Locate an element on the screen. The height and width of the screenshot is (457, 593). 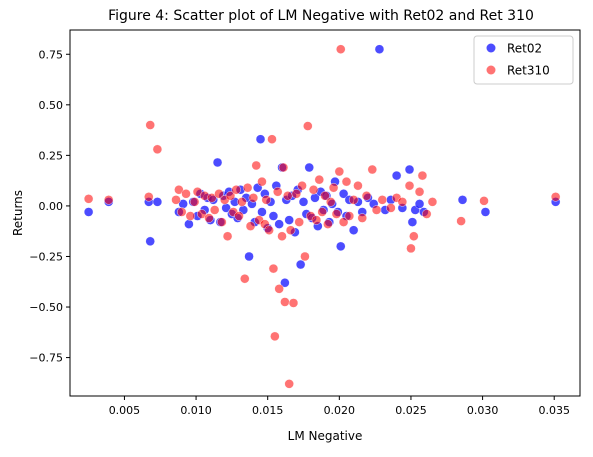
x-axis-label: LM Negative is located at coordinates (325, 436).